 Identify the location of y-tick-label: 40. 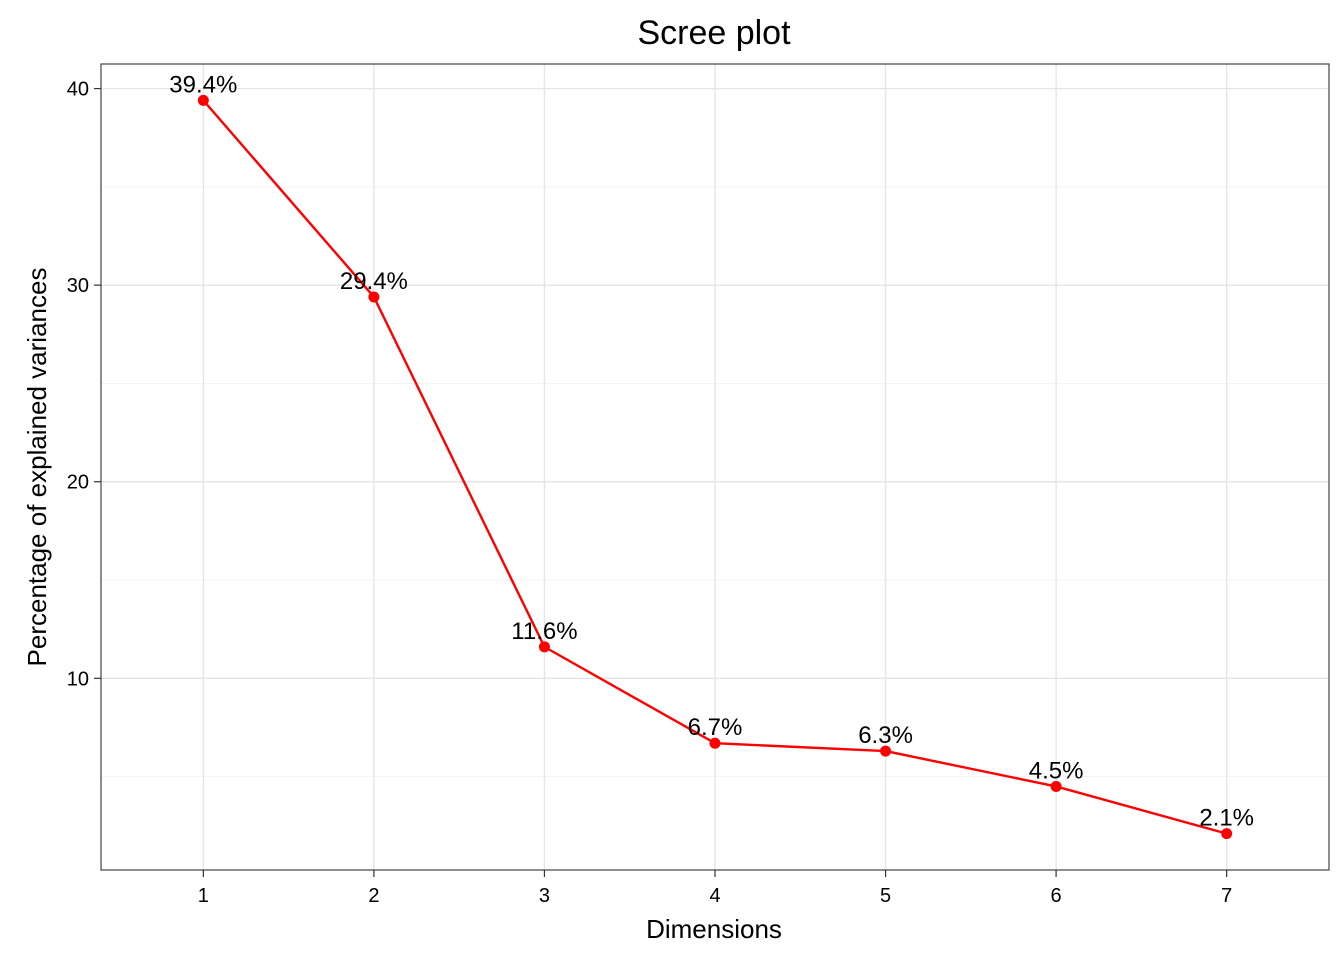
(78, 90).